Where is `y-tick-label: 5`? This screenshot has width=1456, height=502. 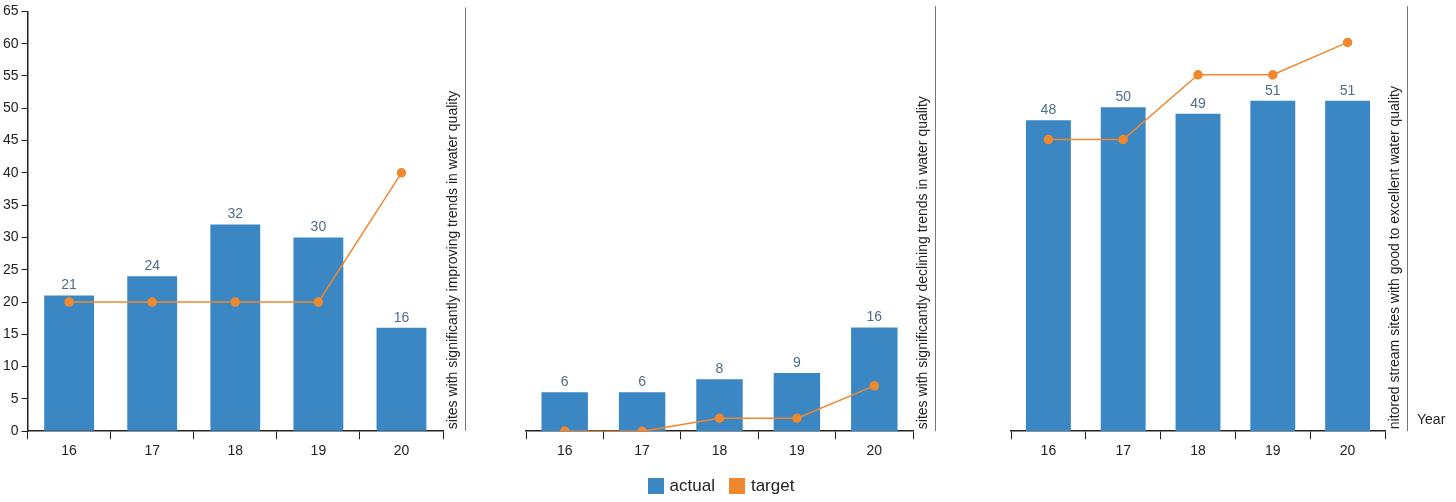
y-tick-label: 5 is located at coordinates (14, 397).